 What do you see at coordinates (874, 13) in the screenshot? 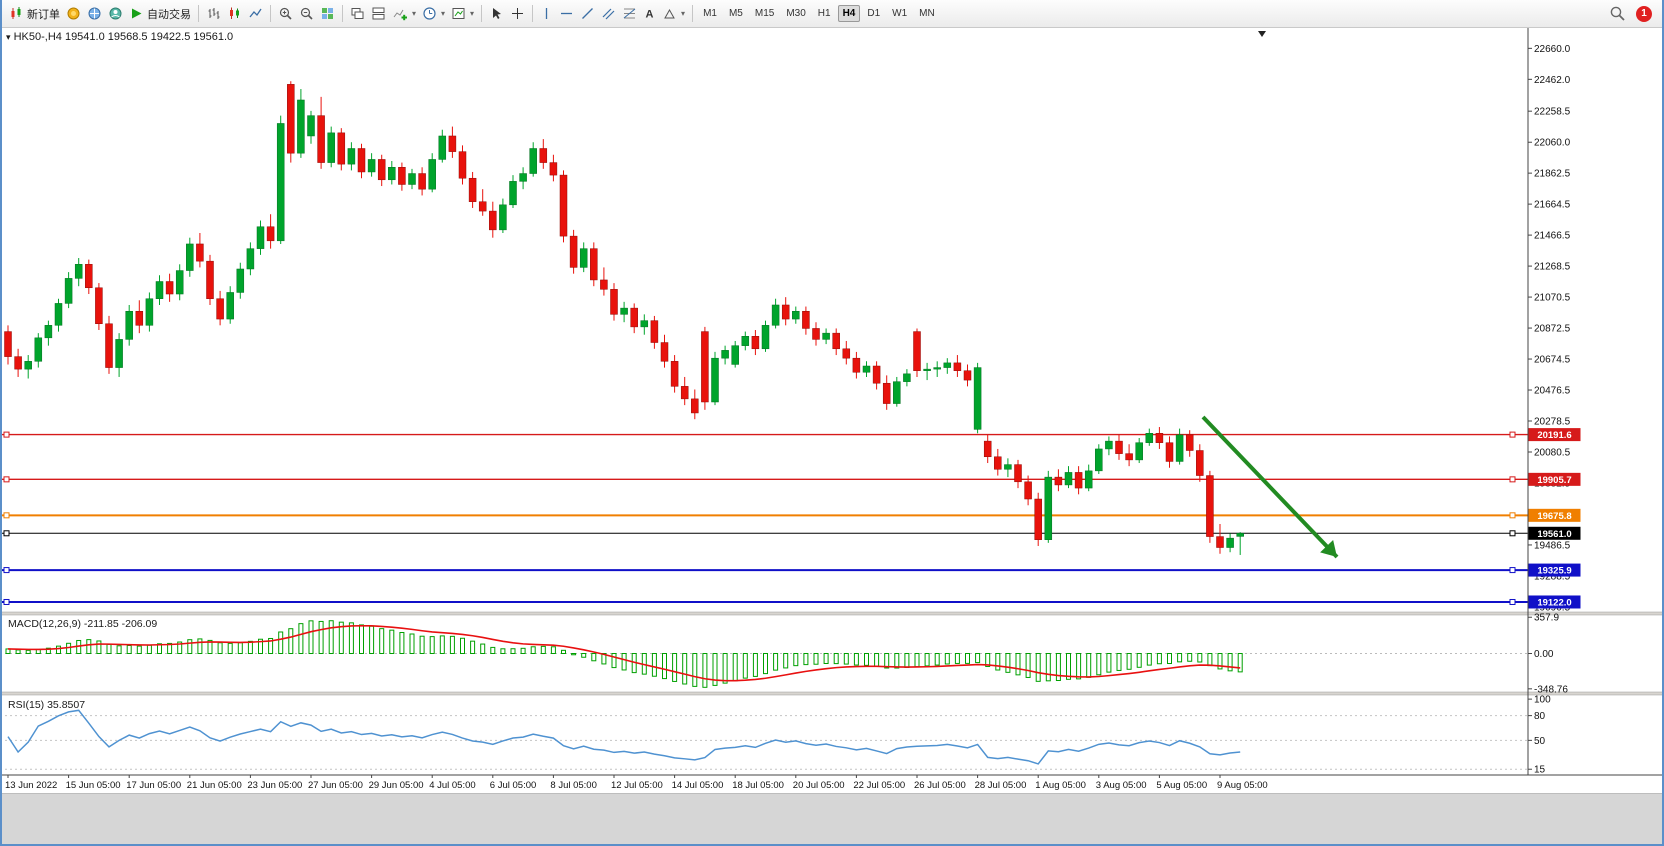
I see `timeframe-d1-button: D1` at bounding box center [874, 13].